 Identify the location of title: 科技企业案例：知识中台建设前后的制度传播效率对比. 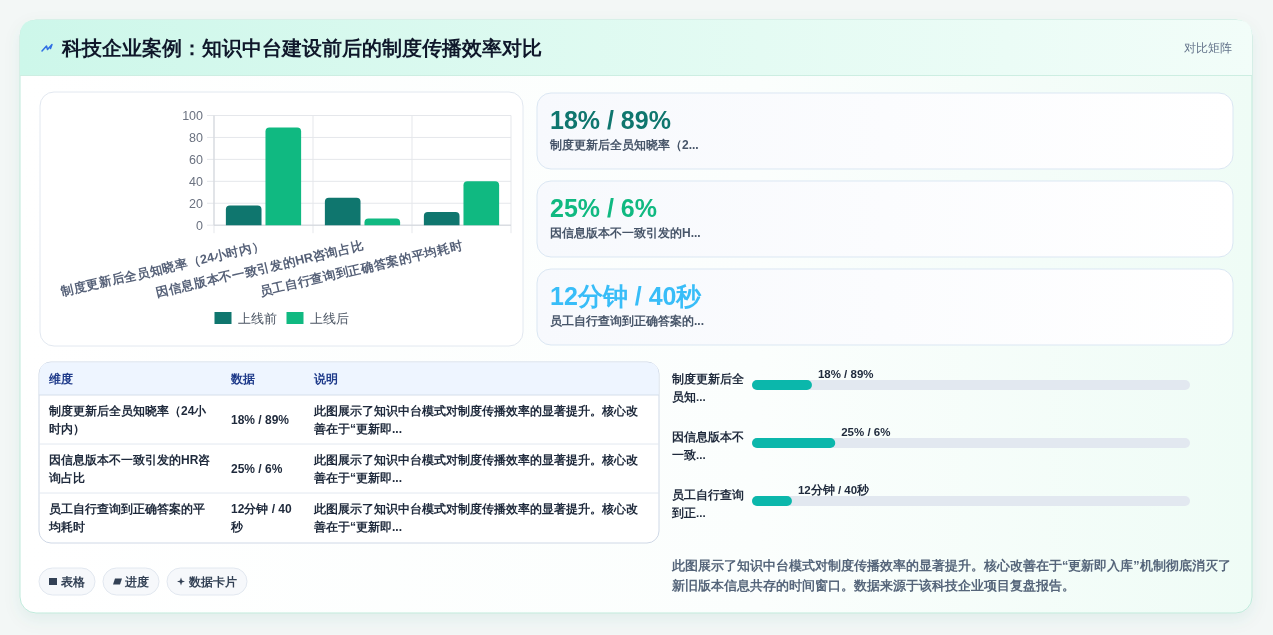
(302, 48).